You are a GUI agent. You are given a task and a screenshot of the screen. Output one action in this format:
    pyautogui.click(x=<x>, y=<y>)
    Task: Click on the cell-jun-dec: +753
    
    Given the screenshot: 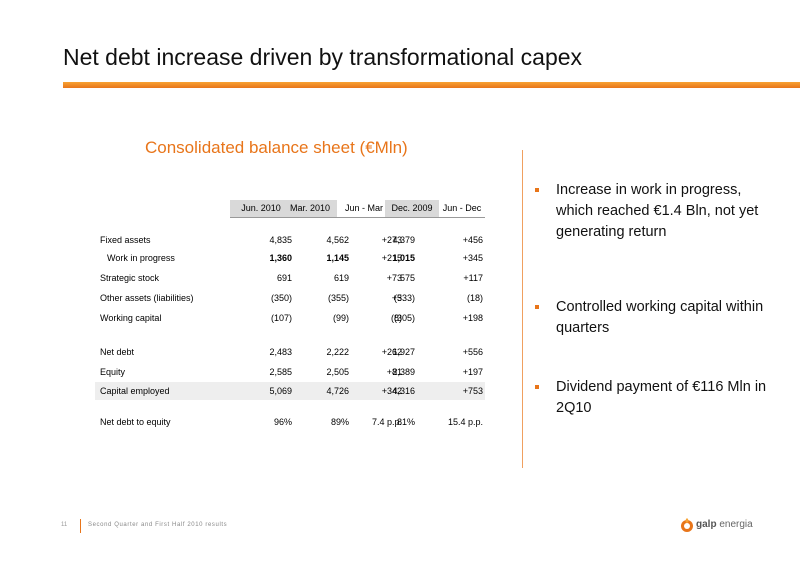 What is the action you would take?
    pyautogui.click(x=472, y=391)
    